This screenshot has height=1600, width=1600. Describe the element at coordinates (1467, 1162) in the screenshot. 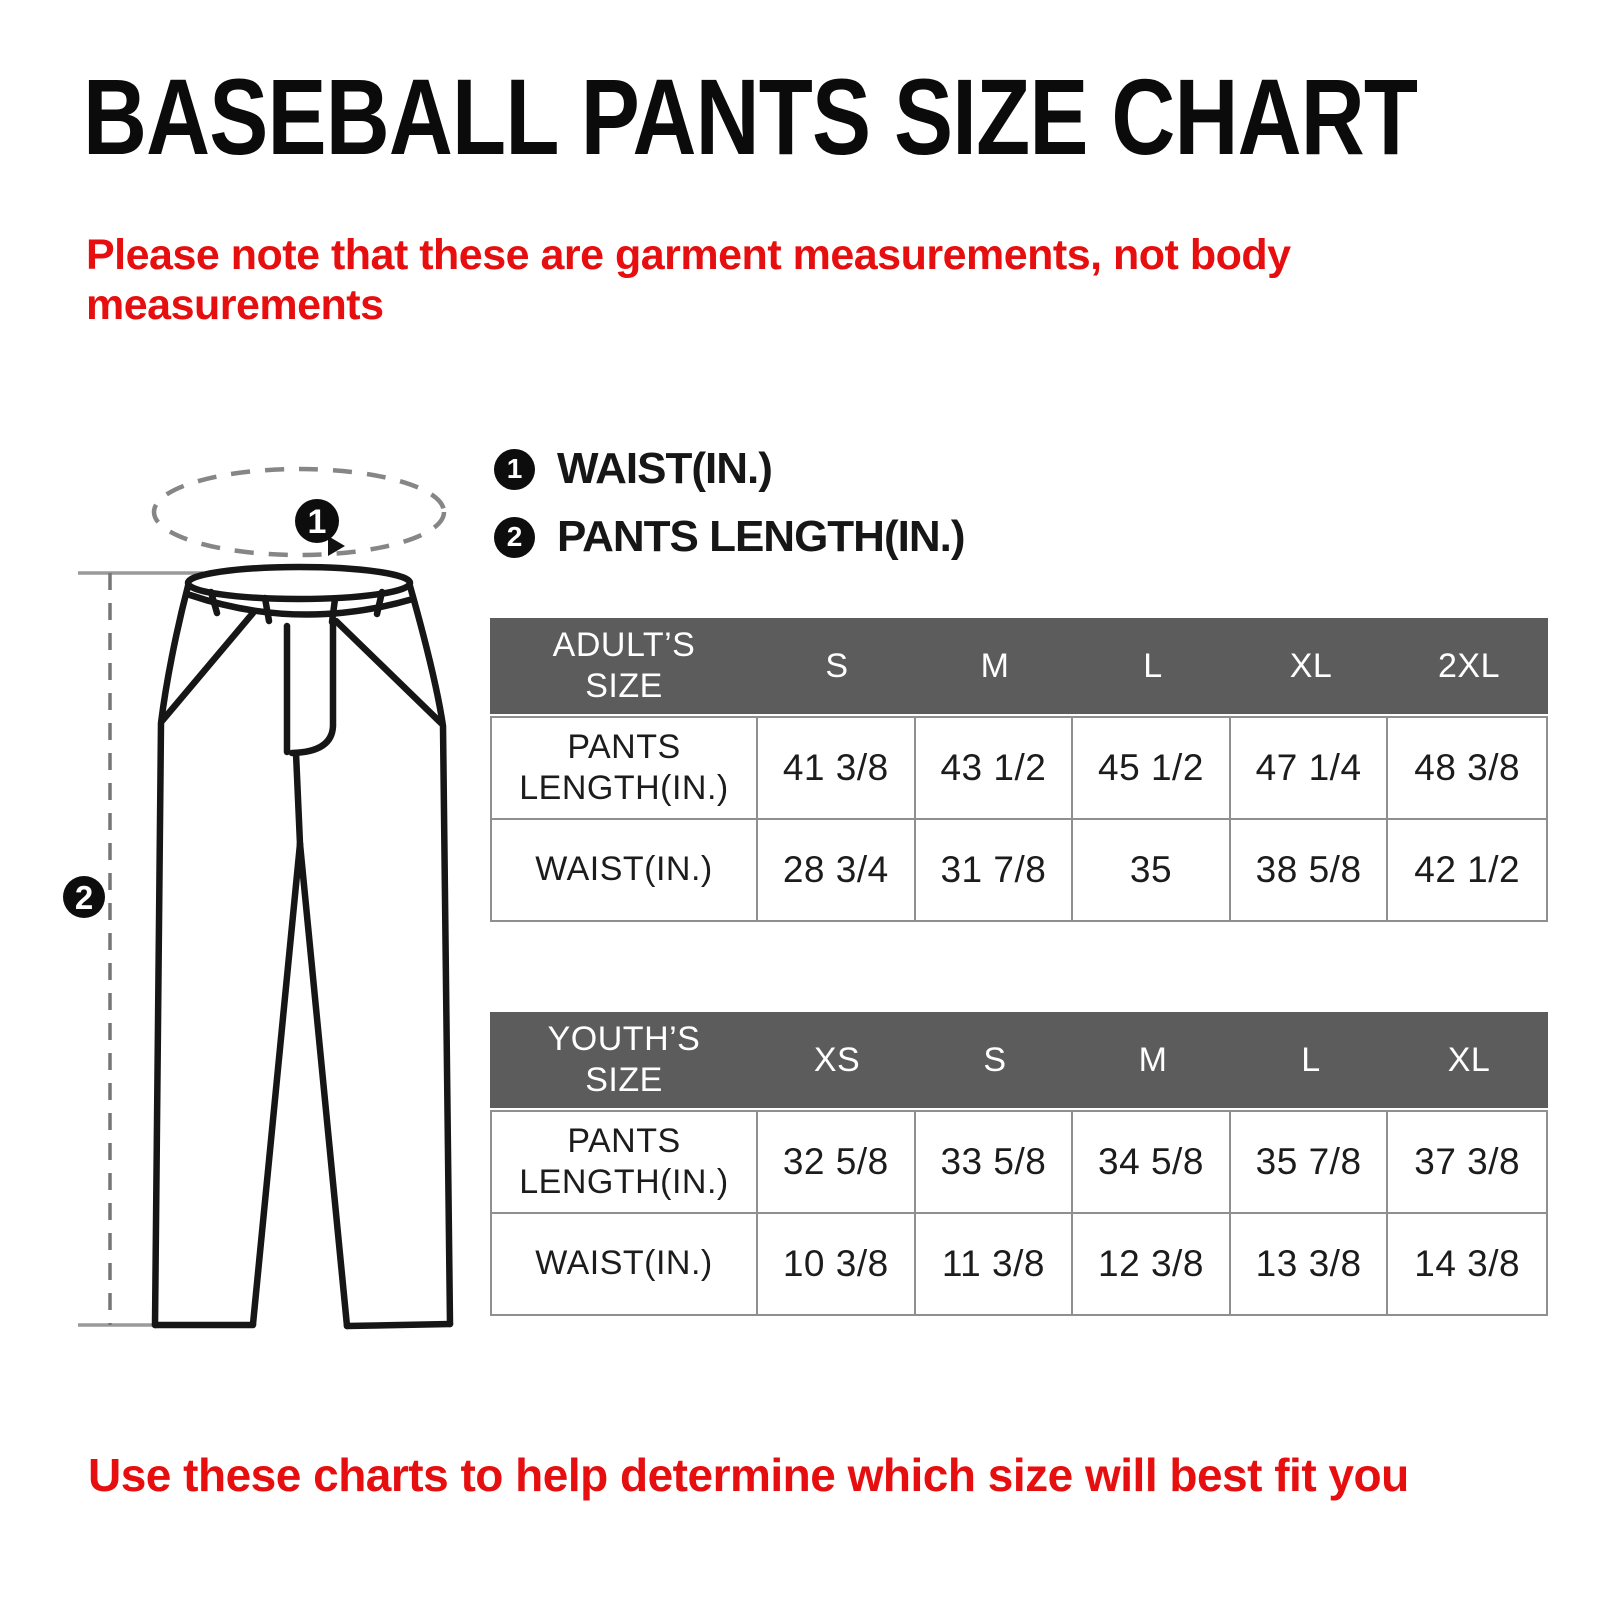

I see `table-cell: 37 3/8` at that location.